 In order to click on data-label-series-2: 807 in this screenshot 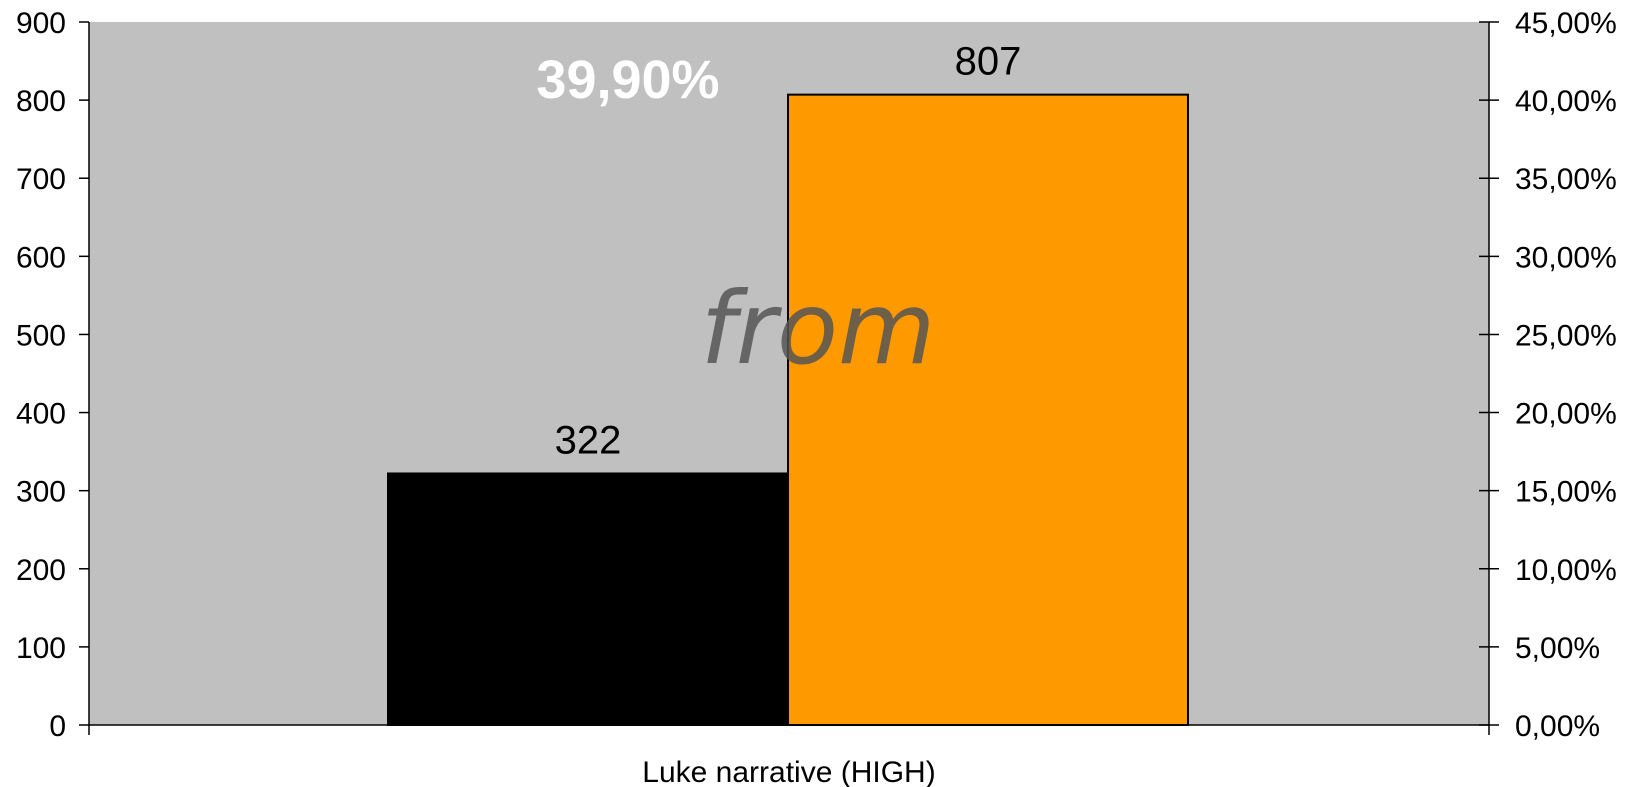, I will do `click(988, 62)`.